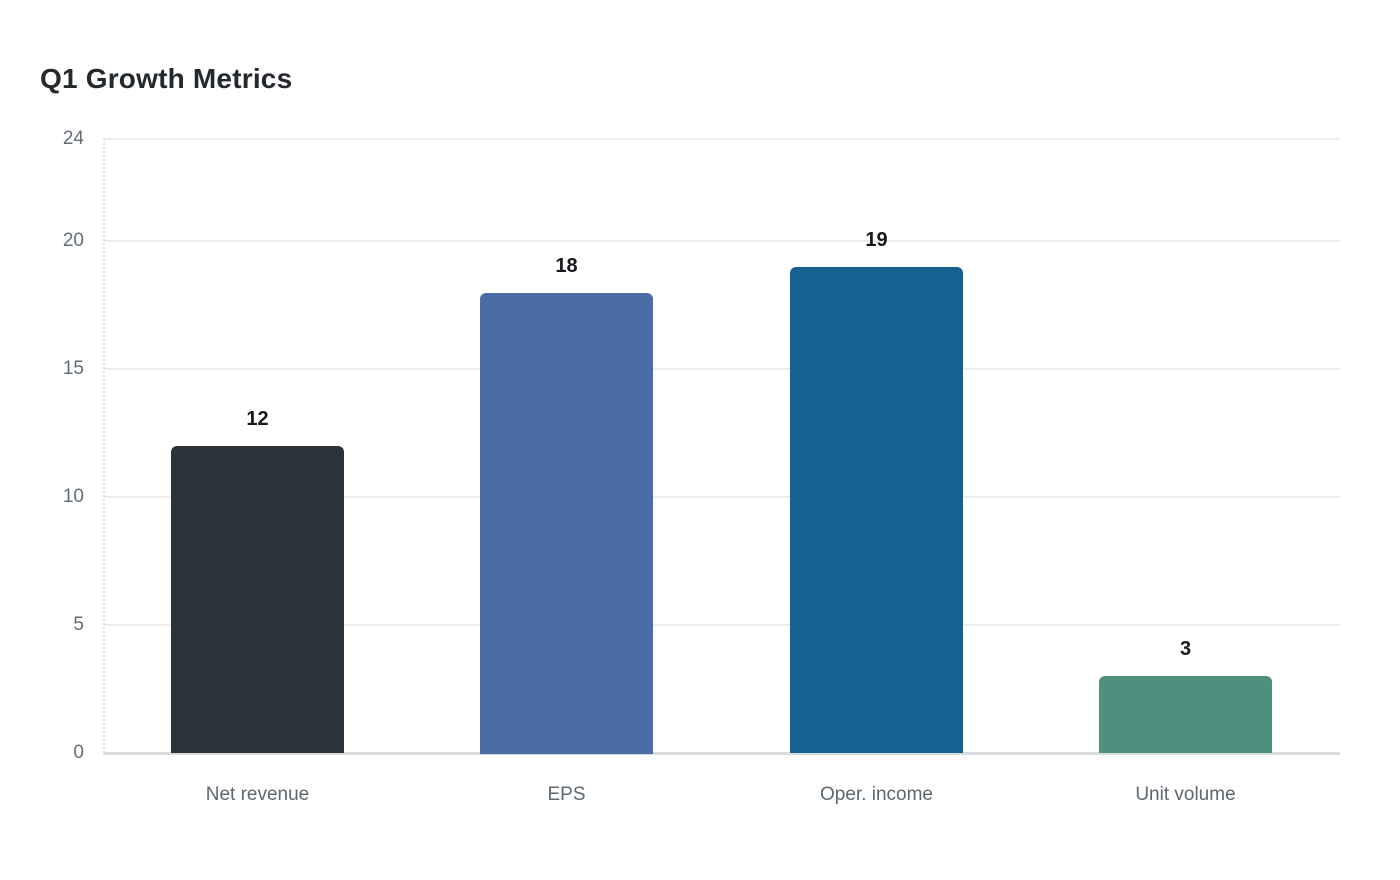  What do you see at coordinates (166, 78) in the screenshot?
I see `chart-title: Q1 Growth Metrics` at bounding box center [166, 78].